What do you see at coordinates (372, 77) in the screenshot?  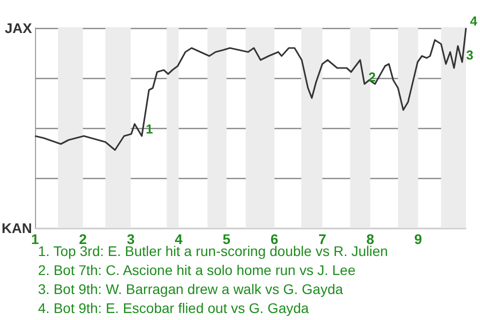 I see `annotation: 2` at bounding box center [372, 77].